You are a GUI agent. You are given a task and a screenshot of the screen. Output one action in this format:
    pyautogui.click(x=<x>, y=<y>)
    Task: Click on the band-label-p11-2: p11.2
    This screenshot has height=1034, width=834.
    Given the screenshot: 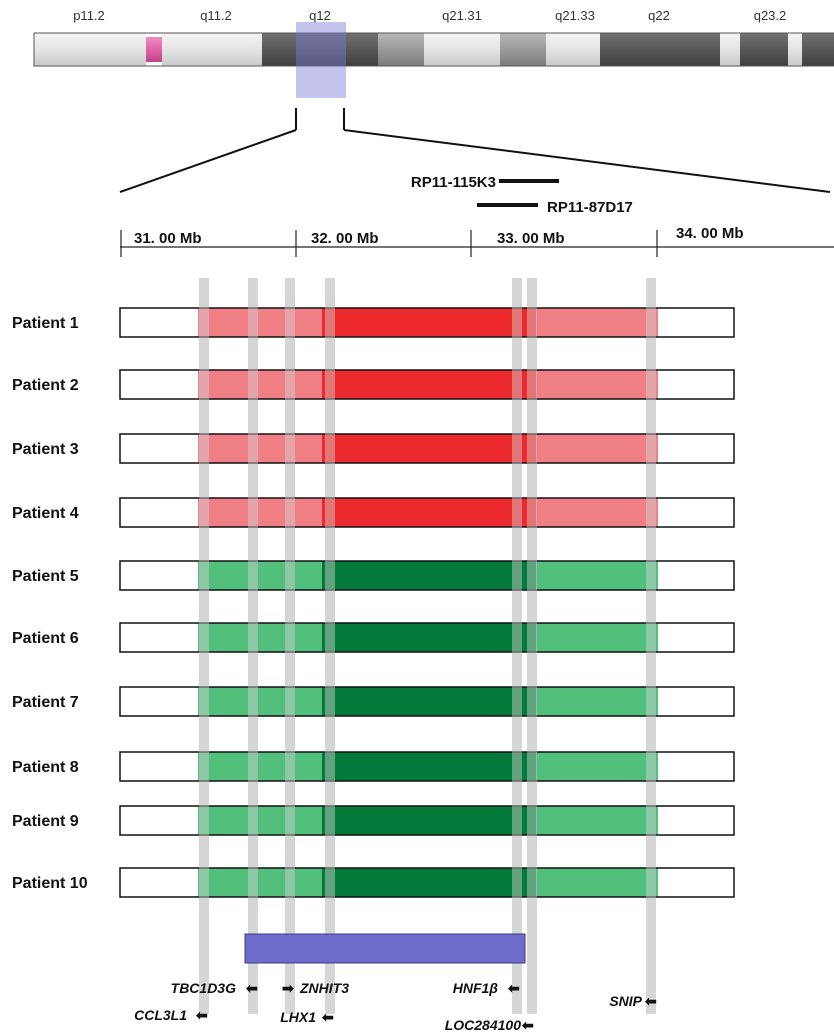 What is the action you would take?
    pyautogui.click(x=89, y=15)
    